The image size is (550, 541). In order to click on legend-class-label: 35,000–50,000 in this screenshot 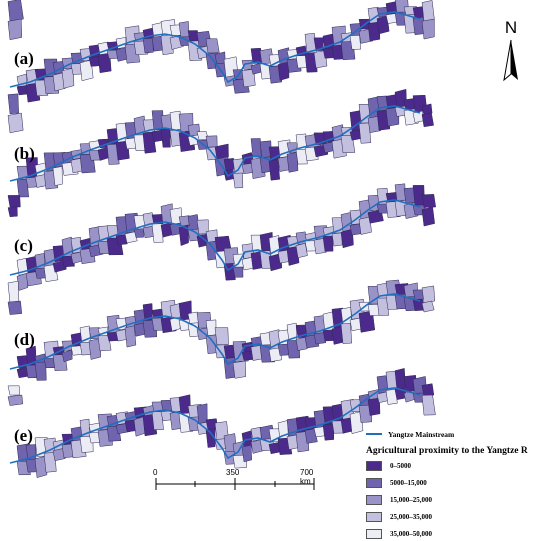, I will do `click(411, 533)`.